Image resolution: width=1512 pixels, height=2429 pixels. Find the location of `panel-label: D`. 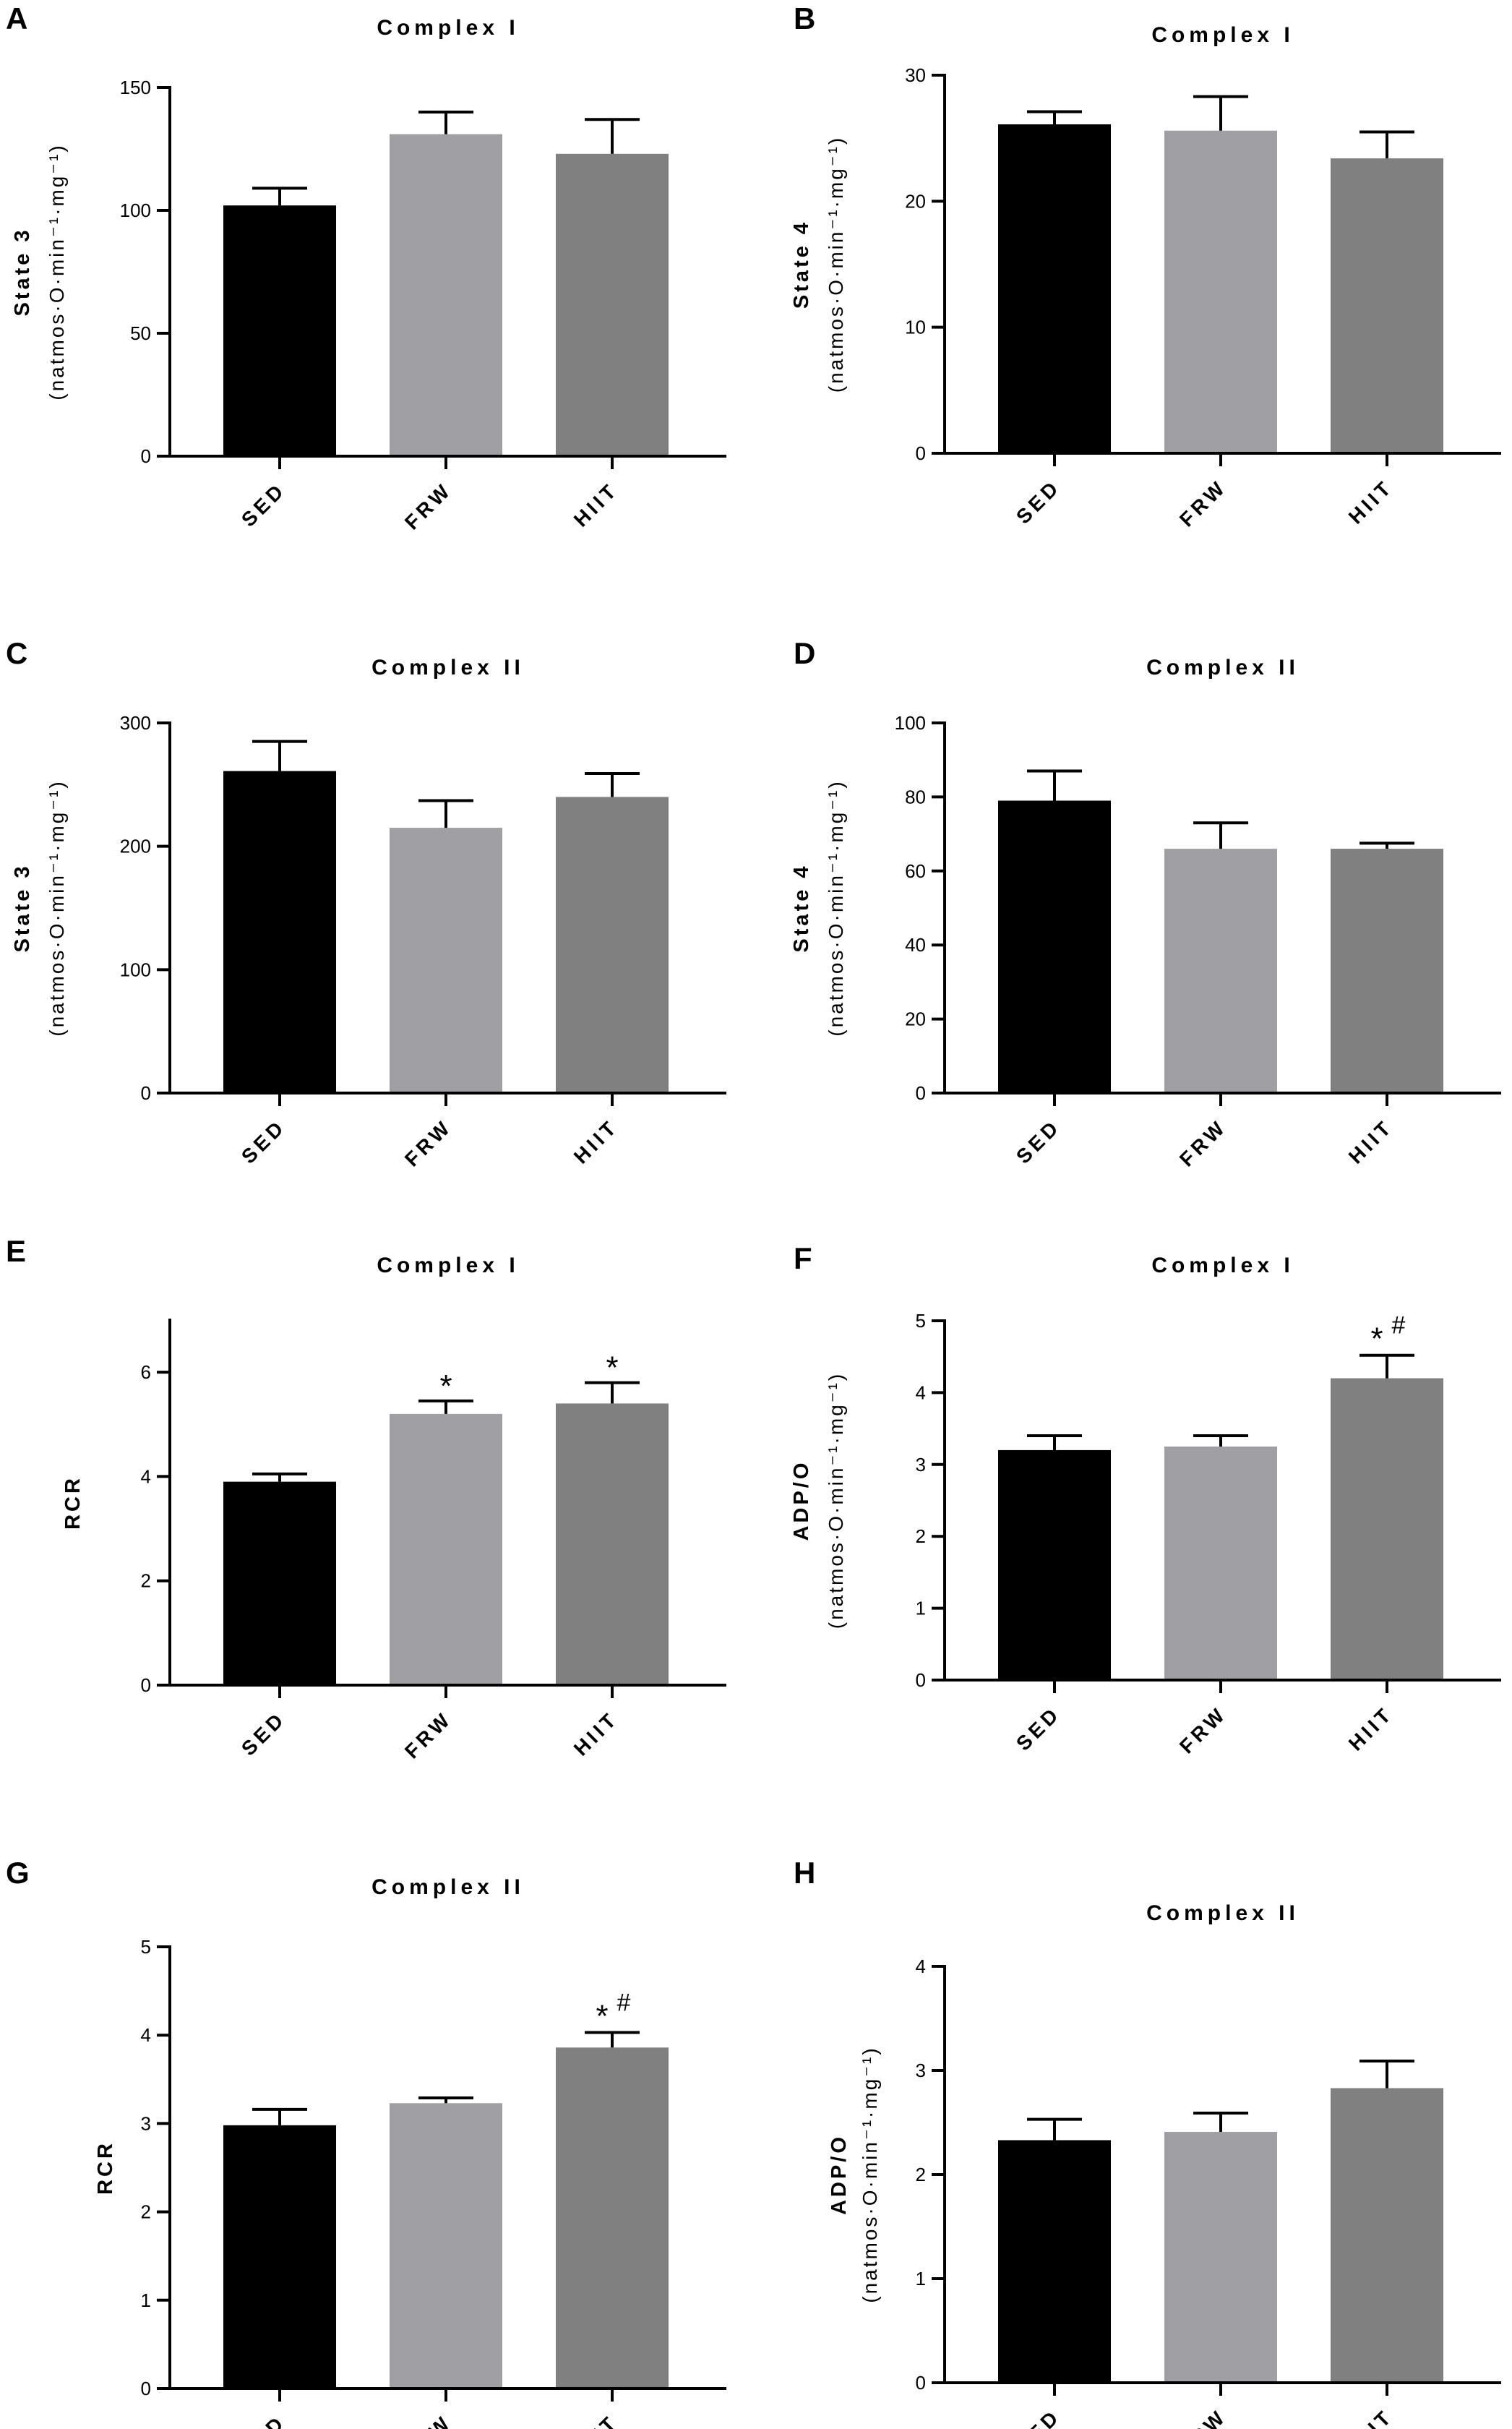

panel-label: D is located at coordinates (804, 653).